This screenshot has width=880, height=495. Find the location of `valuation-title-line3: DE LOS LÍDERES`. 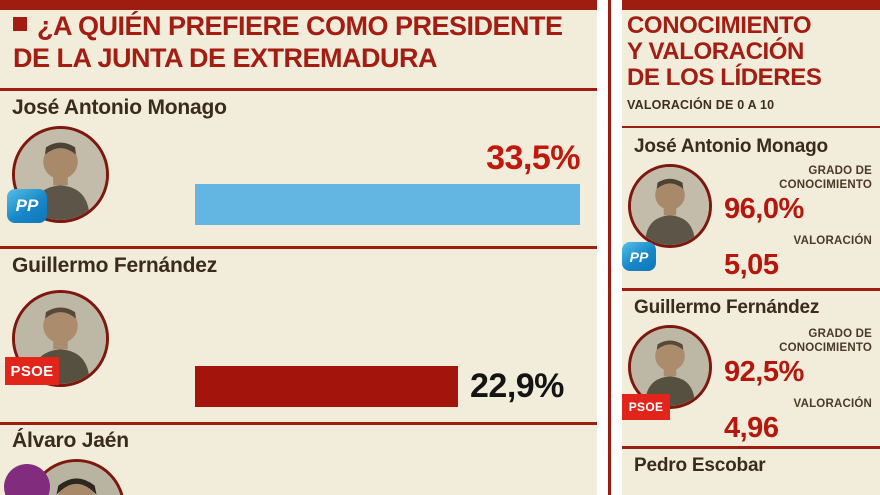

valuation-title-line3: DE LOS LÍDERES is located at coordinates (724, 77).